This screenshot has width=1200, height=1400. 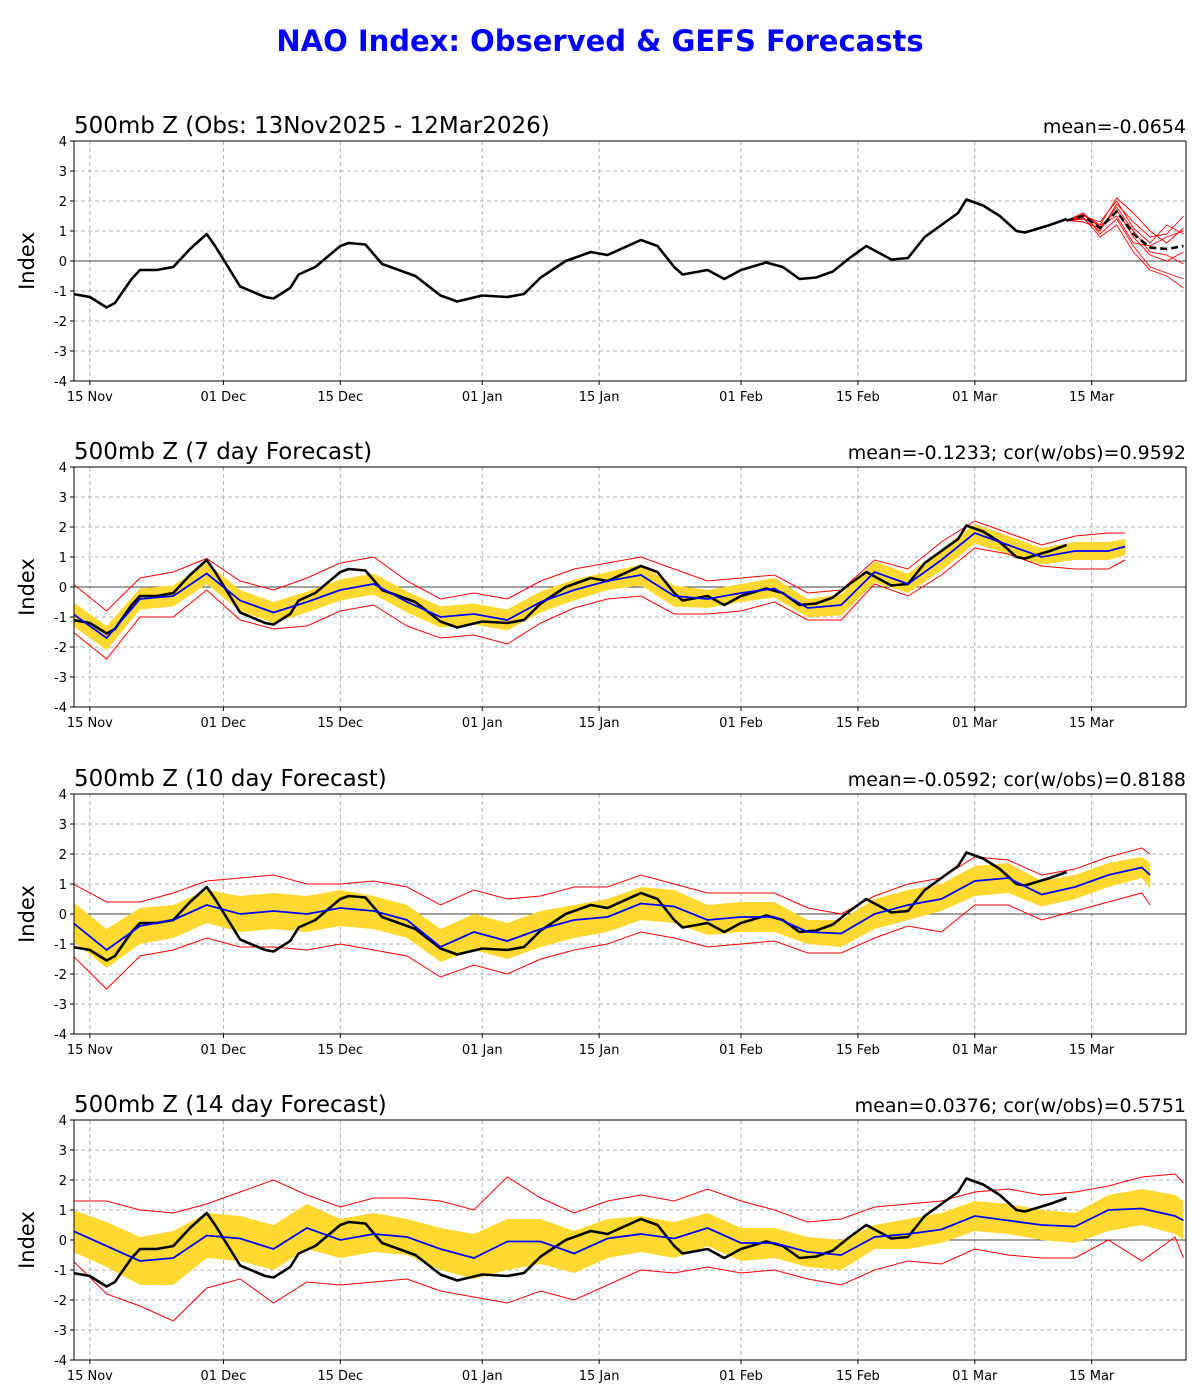 What do you see at coordinates (1114, 127) in the screenshot?
I see `panel-stat: mean=-0.0654` at bounding box center [1114, 127].